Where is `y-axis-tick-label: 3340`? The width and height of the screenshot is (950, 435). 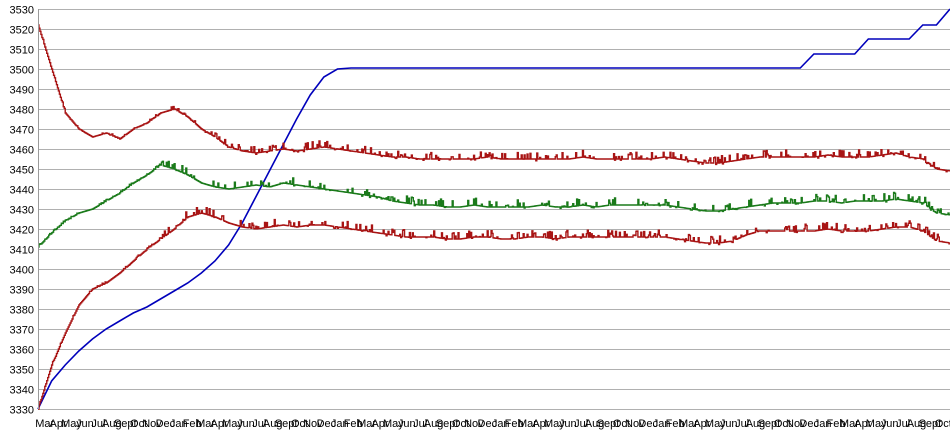
y-axis-tick-label: 3340 is located at coordinates (22, 391).